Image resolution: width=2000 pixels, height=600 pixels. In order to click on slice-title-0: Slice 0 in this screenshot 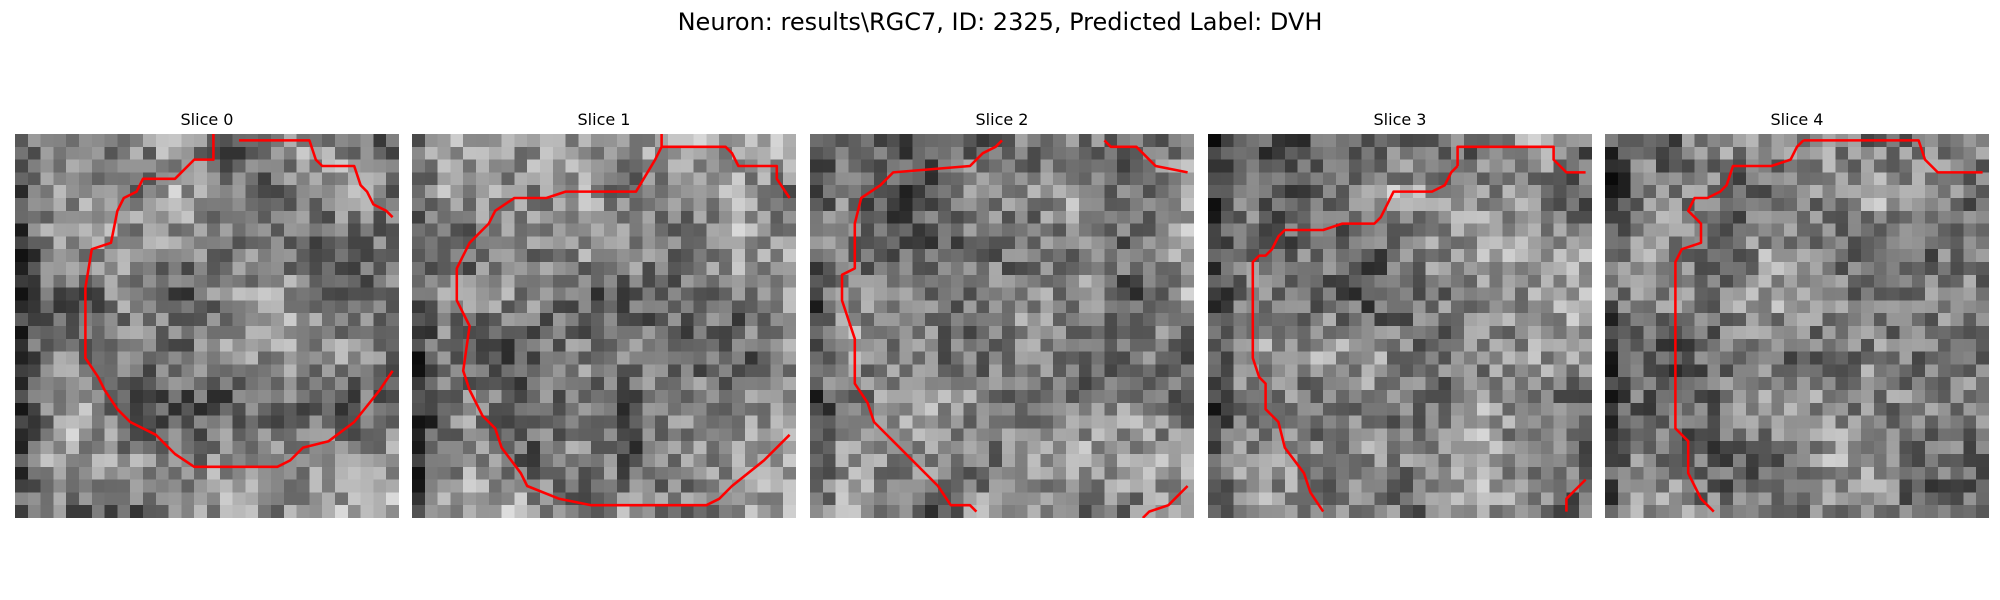, I will do `click(207, 119)`.